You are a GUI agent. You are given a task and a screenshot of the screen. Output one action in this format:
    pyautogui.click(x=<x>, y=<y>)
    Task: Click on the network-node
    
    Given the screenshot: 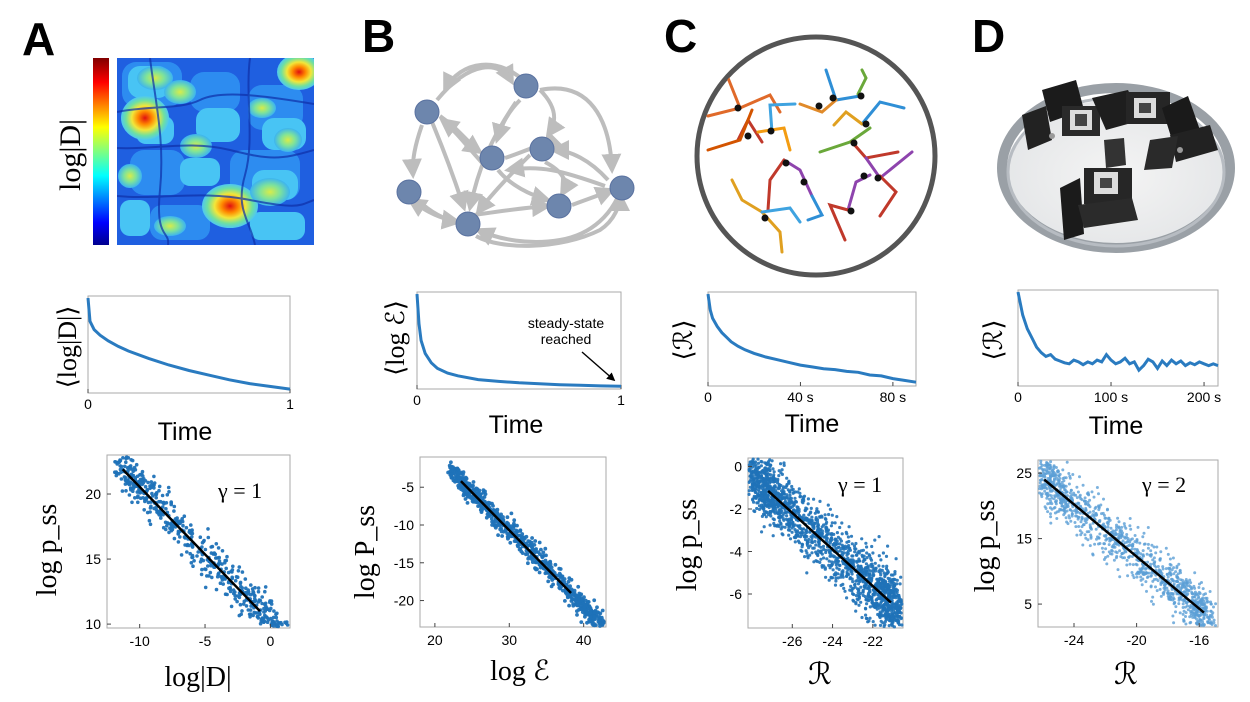 What is the action you would take?
    pyautogui.click(x=409, y=192)
    